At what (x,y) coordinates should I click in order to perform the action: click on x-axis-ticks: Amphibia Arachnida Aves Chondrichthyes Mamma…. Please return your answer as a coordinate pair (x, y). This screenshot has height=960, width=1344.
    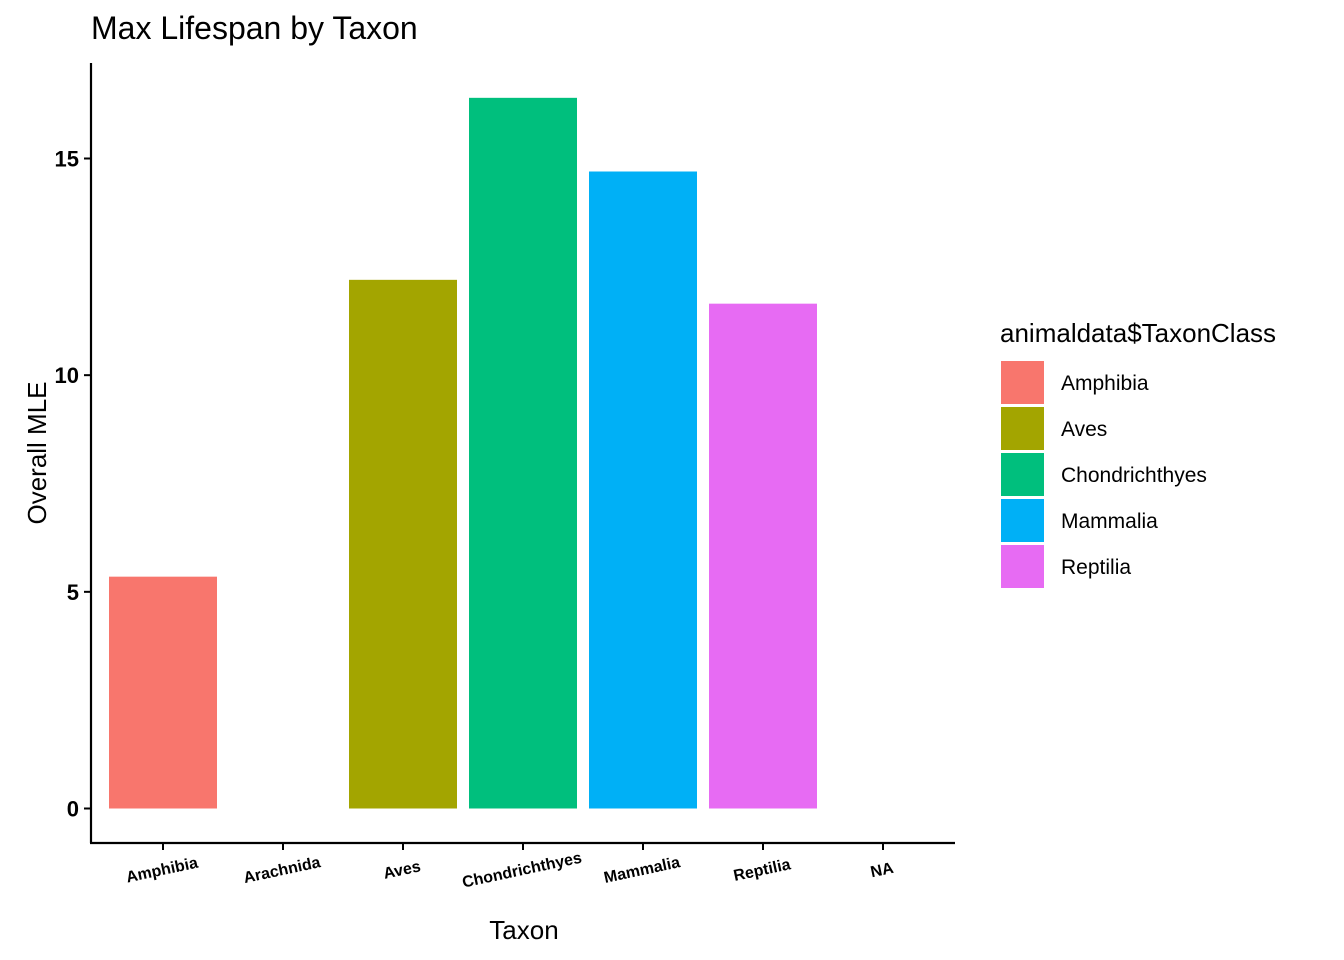
    Looking at the image, I should click on (510, 867).